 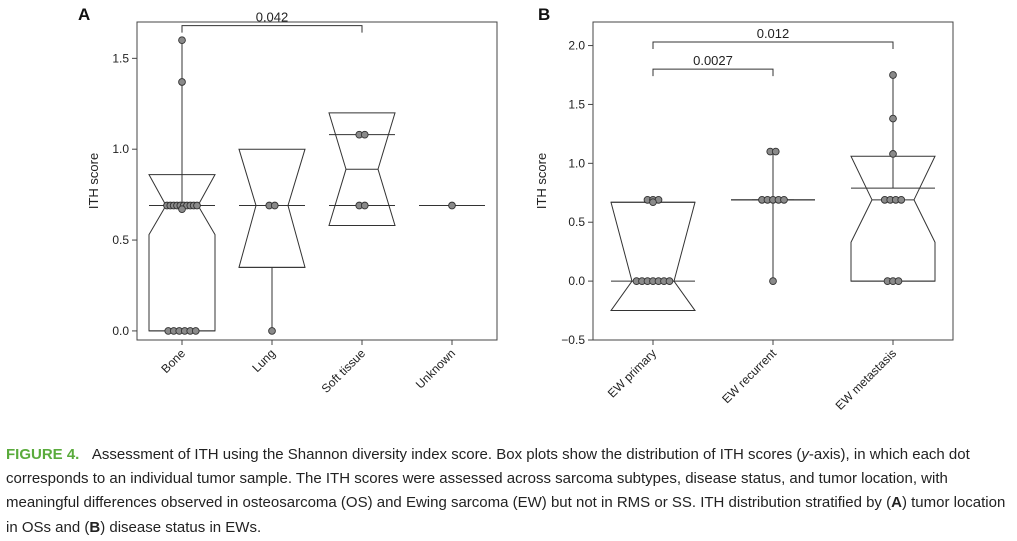 What do you see at coordinates (506, 515) in the screenshot?
I see `caption-text-3: ) tumor location in OSs and (` at bounding box center [506, 515].